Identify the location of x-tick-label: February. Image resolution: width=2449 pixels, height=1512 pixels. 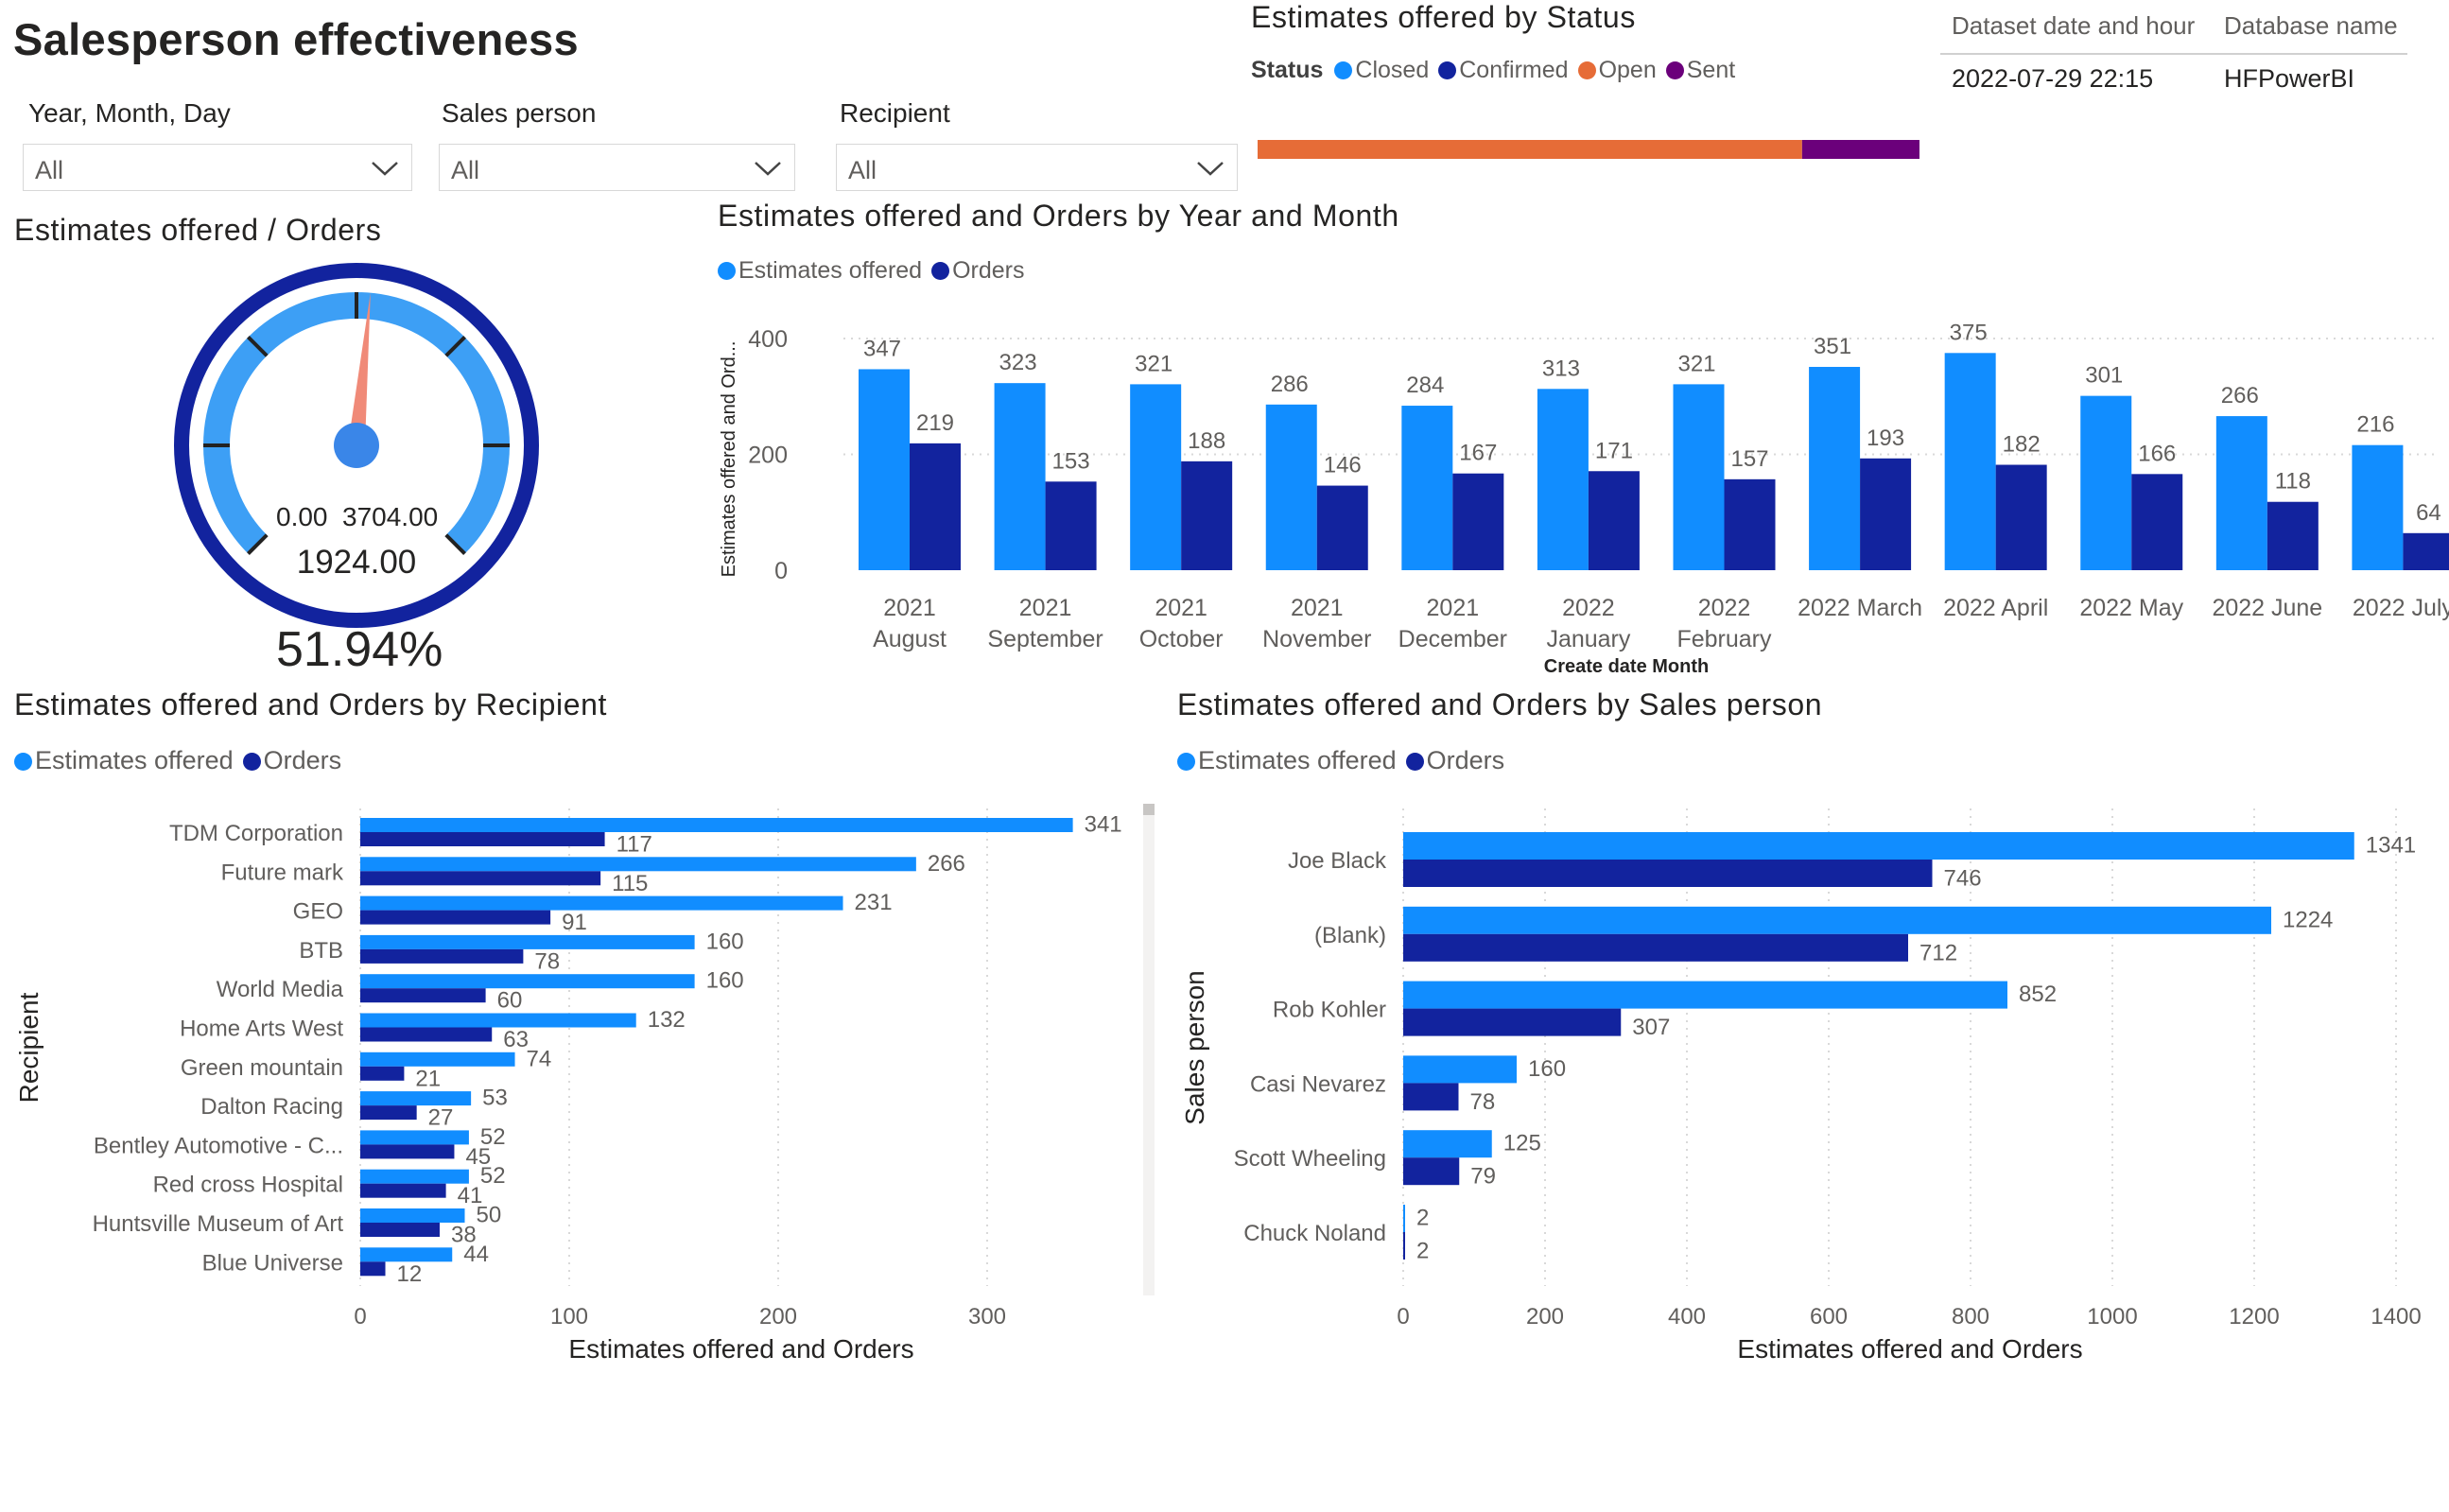
(1724, 639).